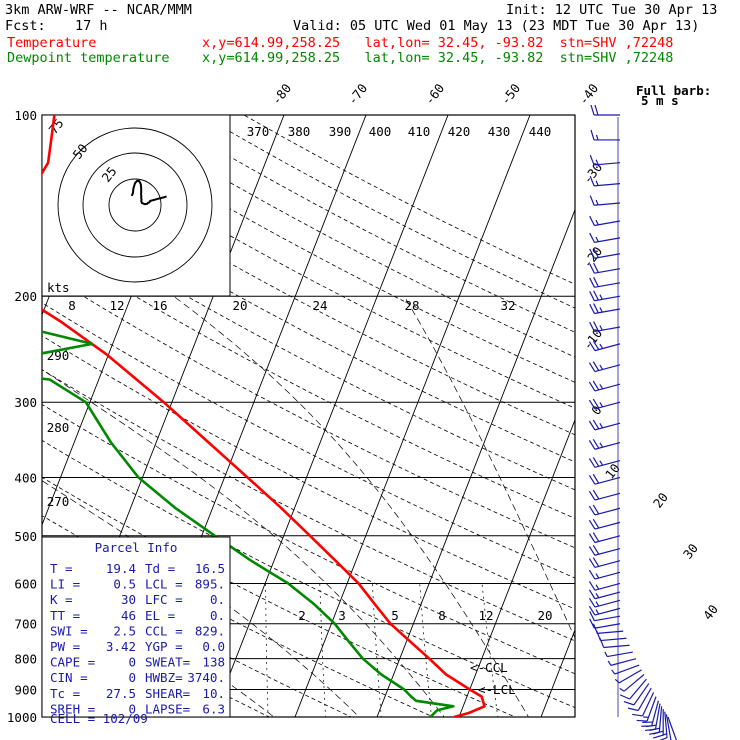 The width and height of the screenshot is (740, 740). I want to click on parcel-param-value: 0.5, so click(124, 584).